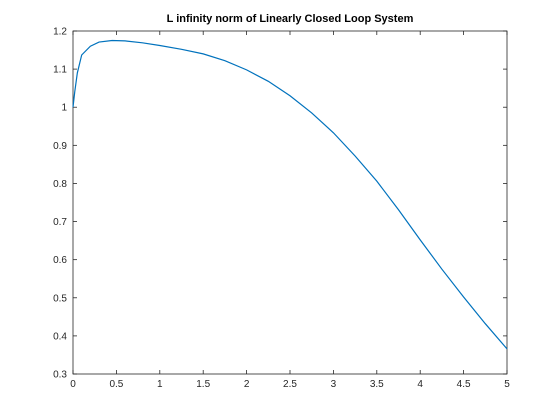 Image resolution: width=560 pixels, height=420 pixels. What do you see at coordinates (290, 384) in the screenshot?
I see `x-tick-label: 2.5` at bounding box center [290, 384].